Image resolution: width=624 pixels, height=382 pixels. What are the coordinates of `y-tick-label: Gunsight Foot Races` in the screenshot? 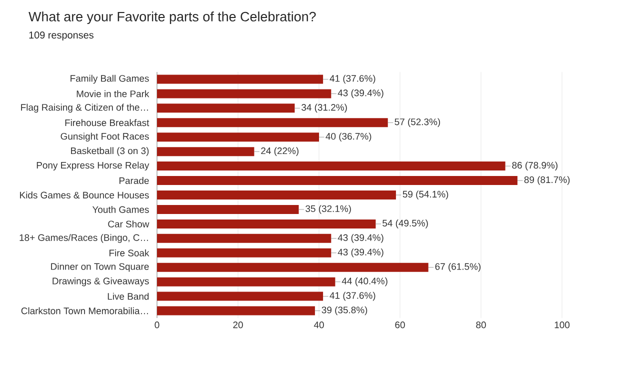 It's located at (104, 137).